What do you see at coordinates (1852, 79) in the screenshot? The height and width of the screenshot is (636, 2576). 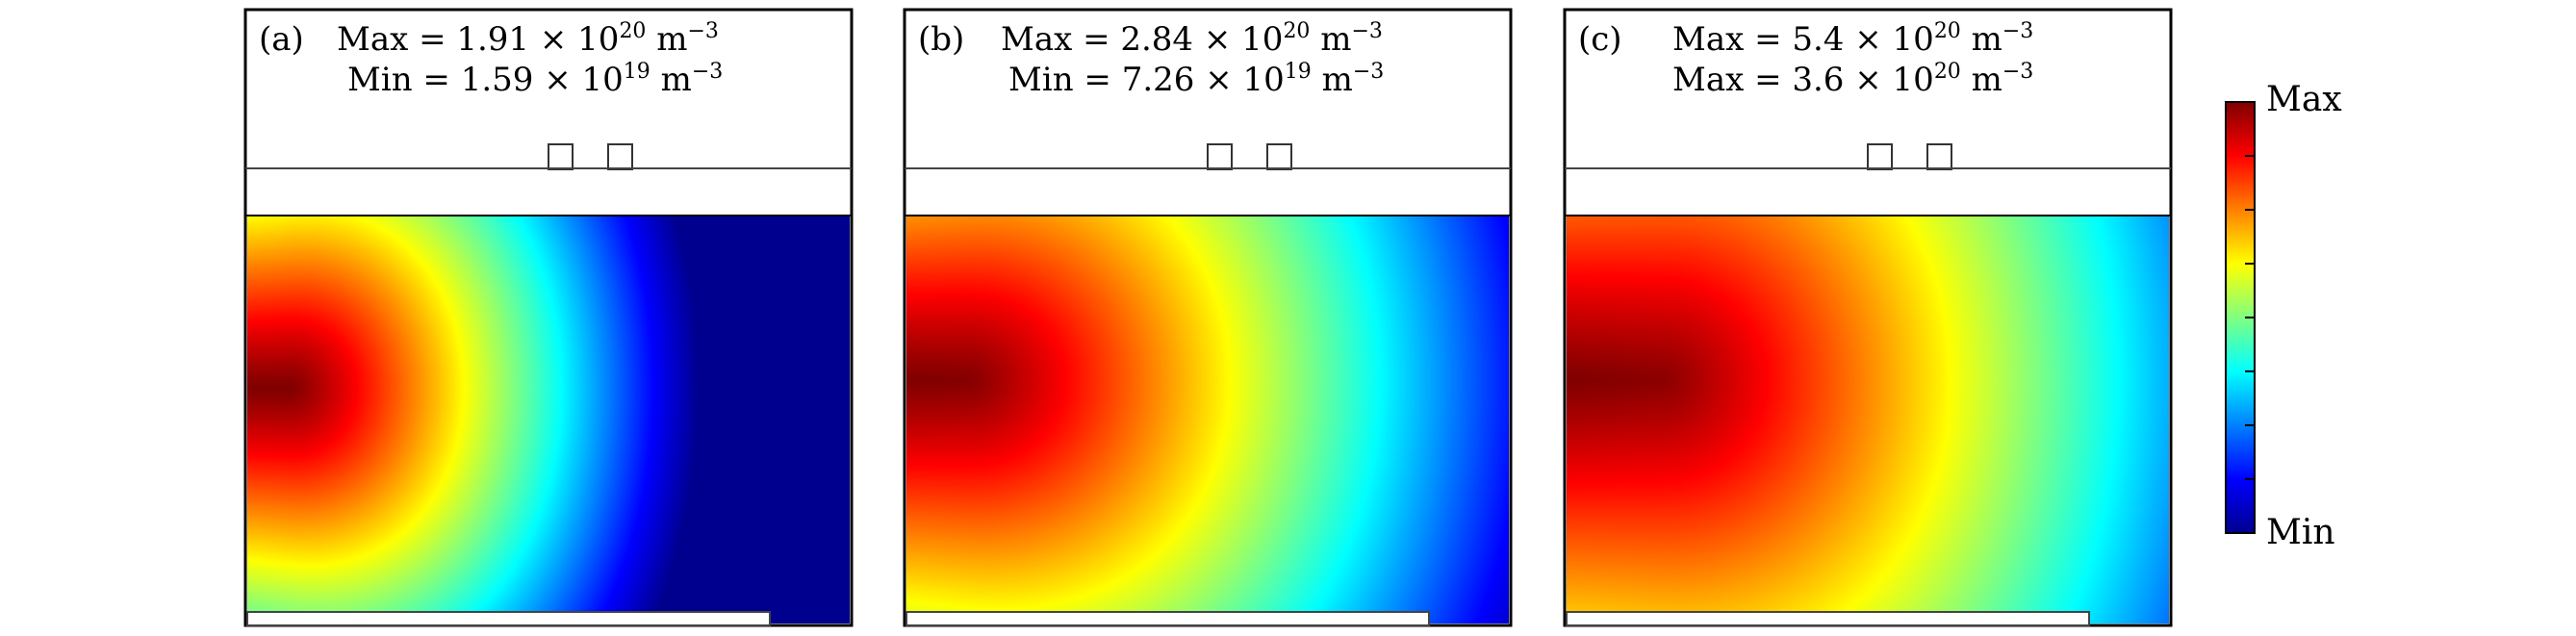 I see `second-value-text: Max = 3.6 × 1020 m−3` at bounding box center [1852, 79].